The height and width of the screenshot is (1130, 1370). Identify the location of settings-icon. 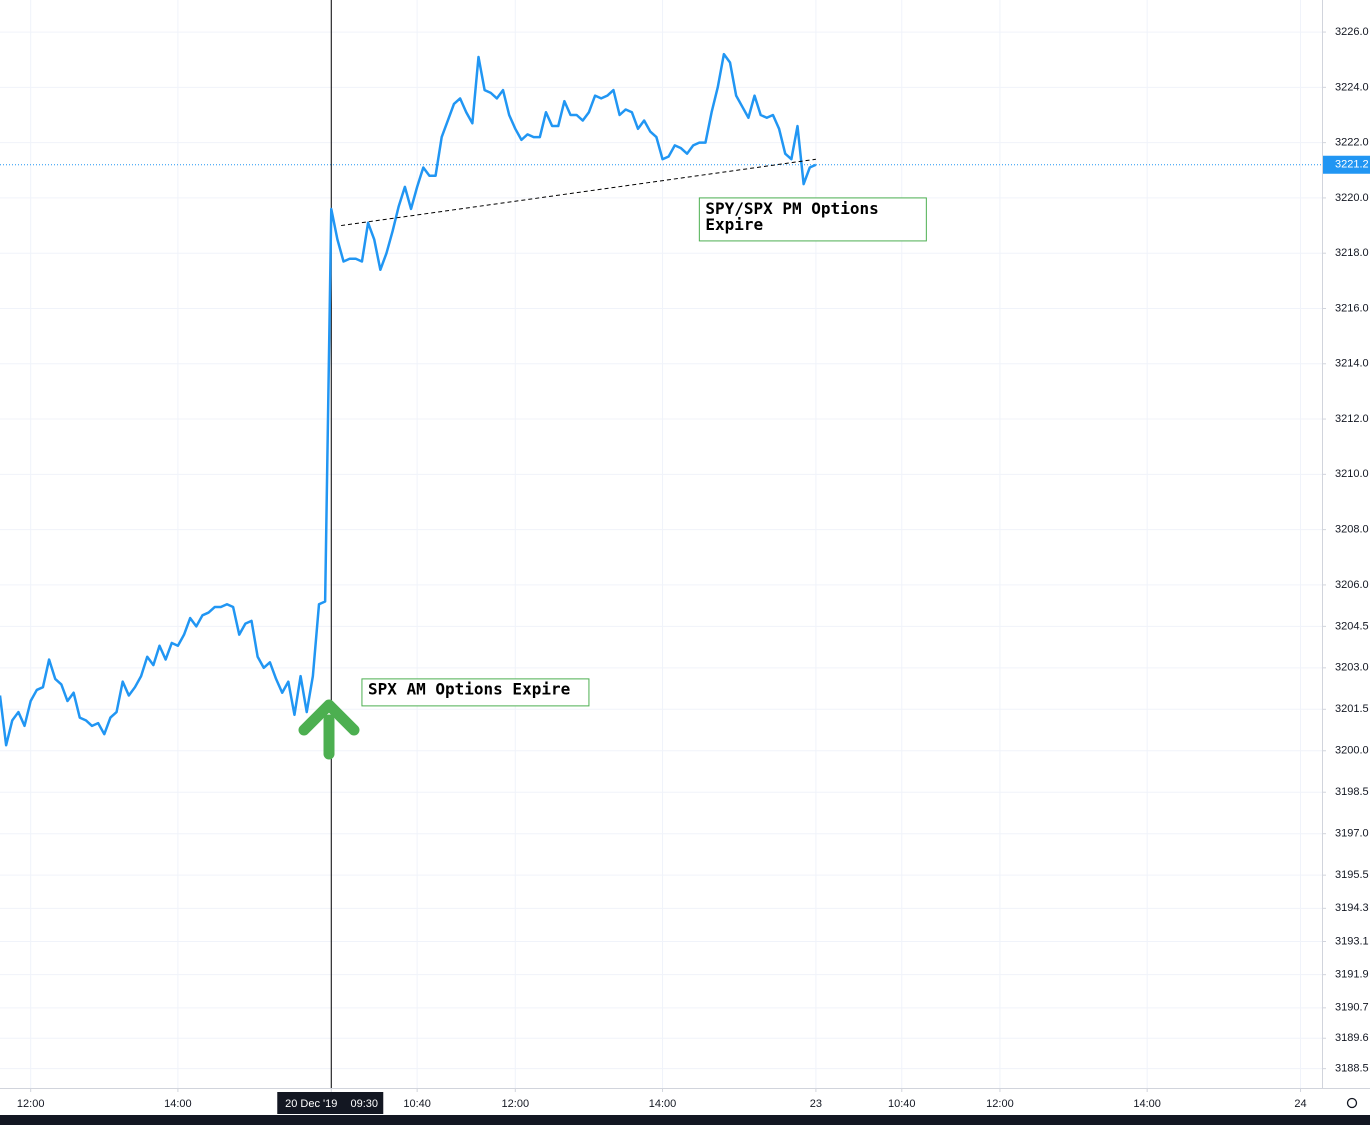
(1352, 1103).